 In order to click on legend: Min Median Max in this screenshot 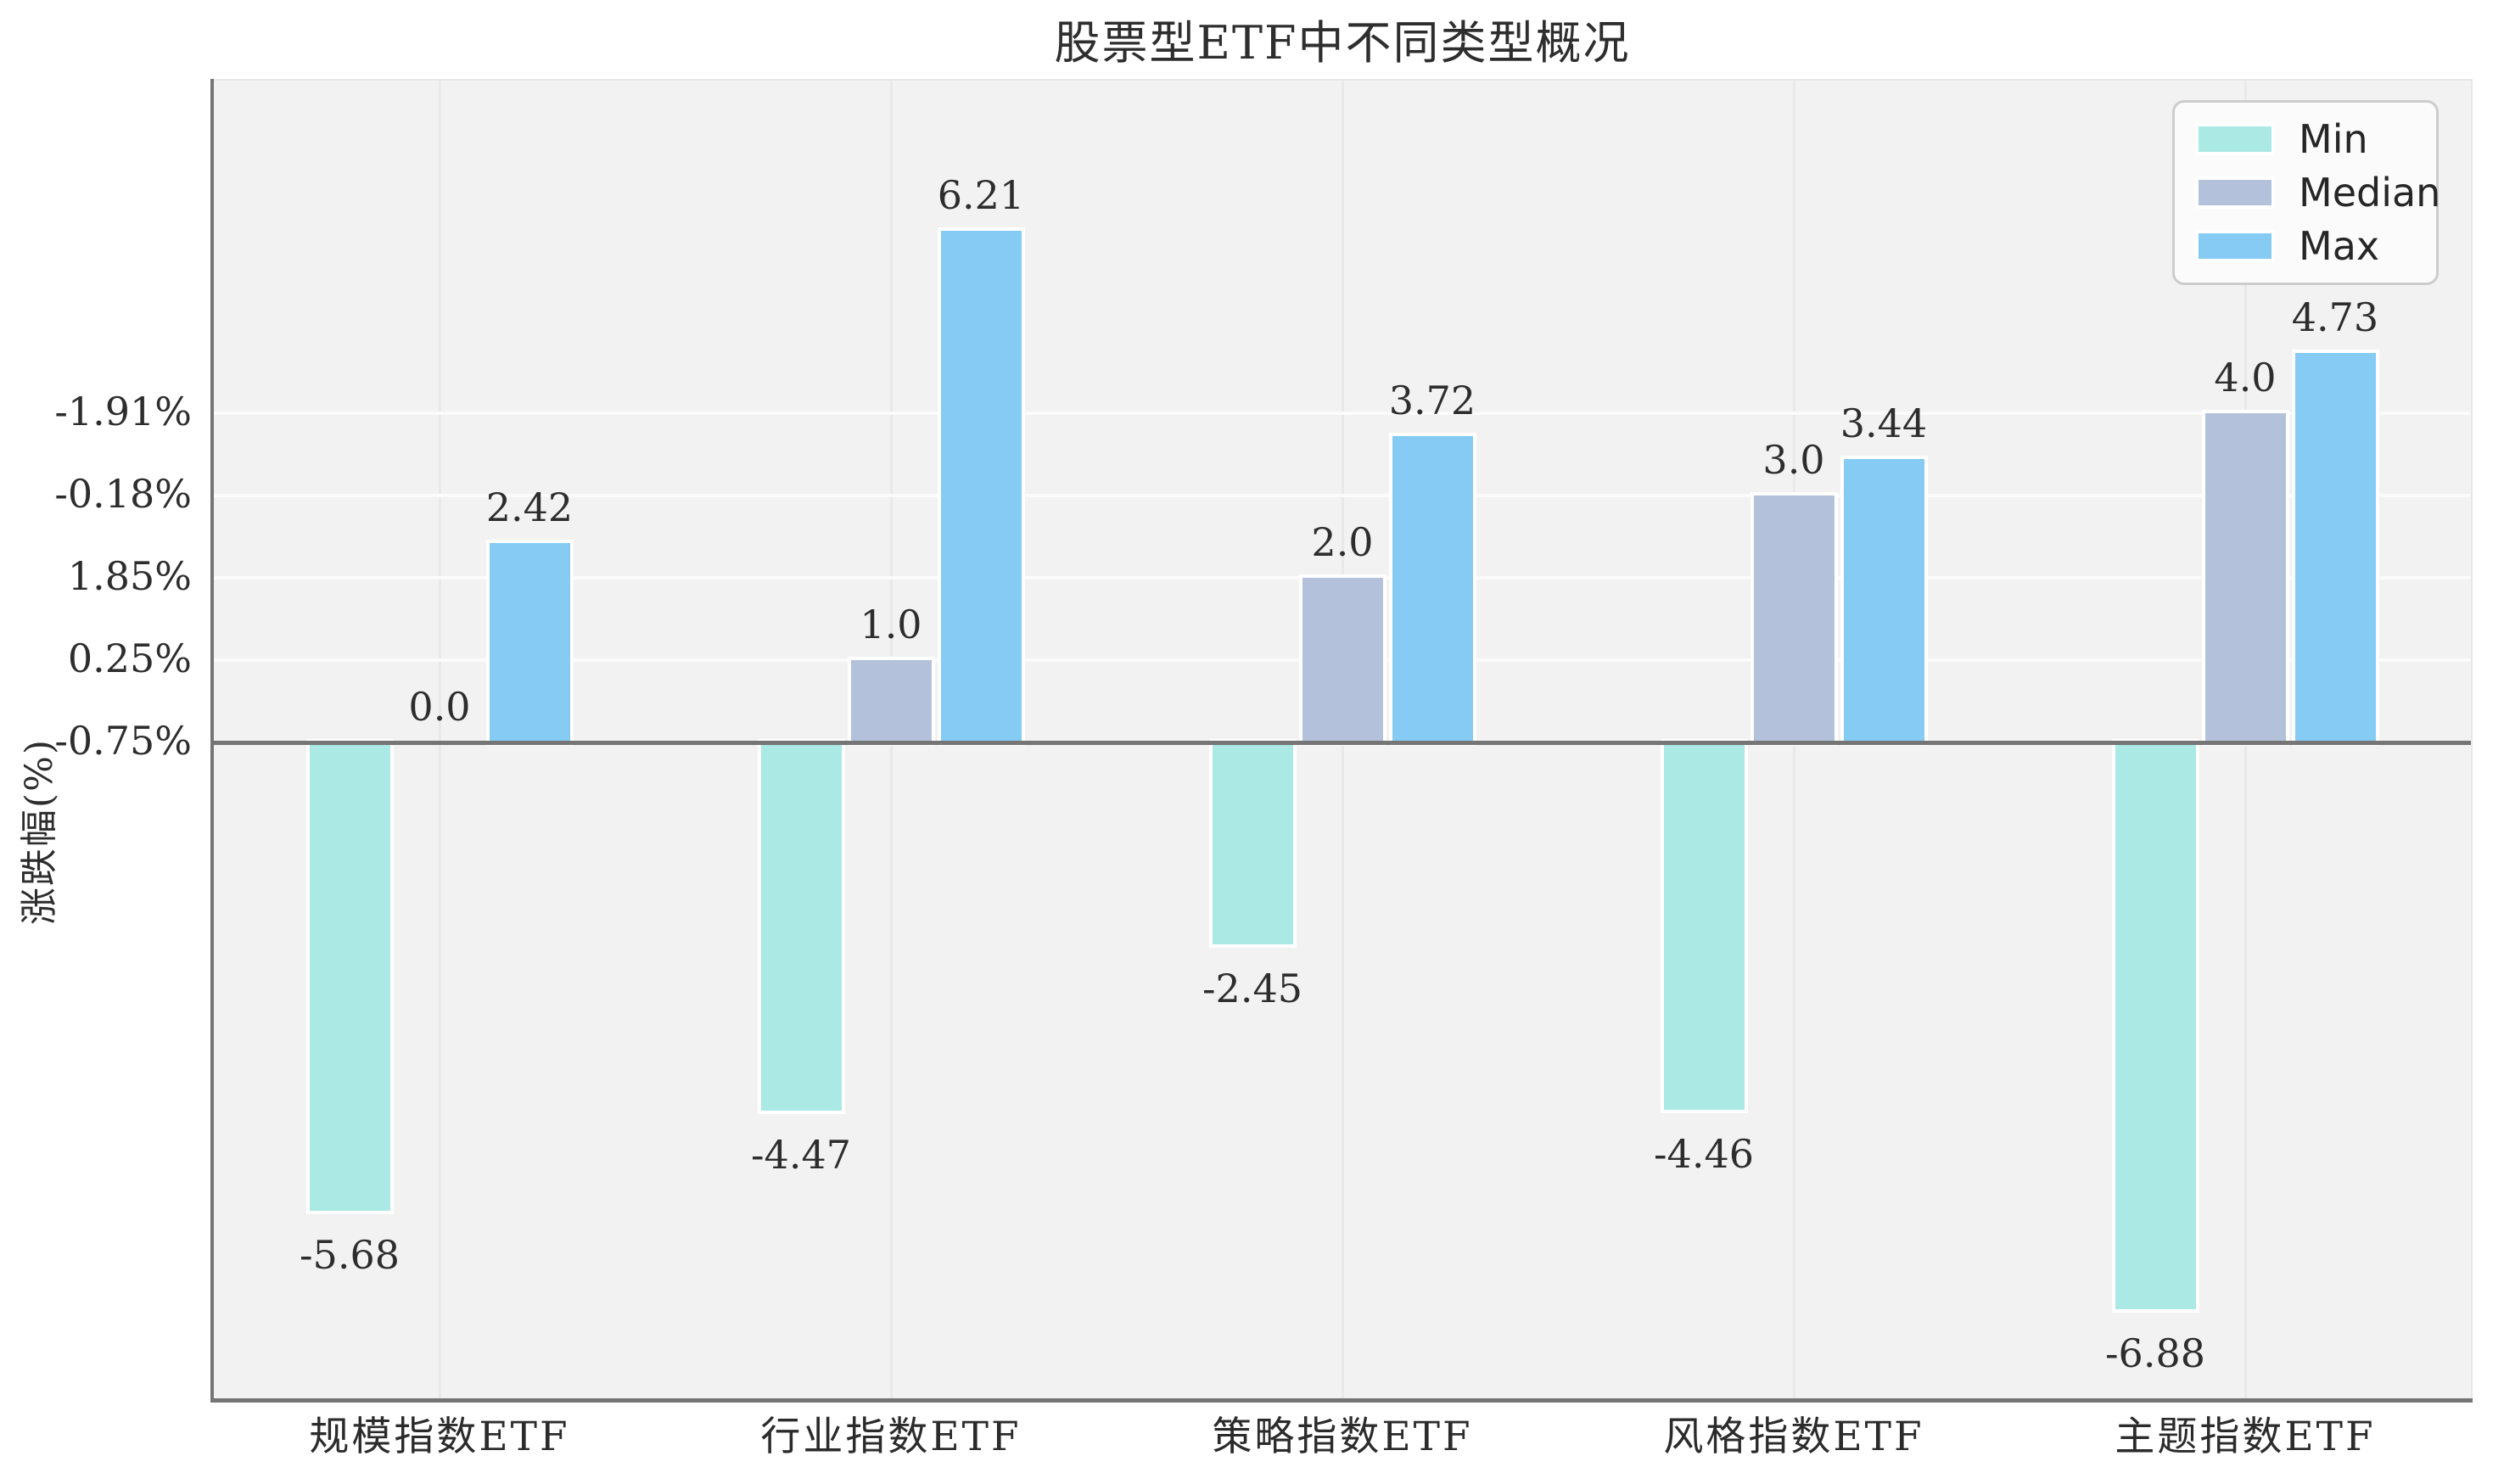, I will do `click(2306, 192)`.